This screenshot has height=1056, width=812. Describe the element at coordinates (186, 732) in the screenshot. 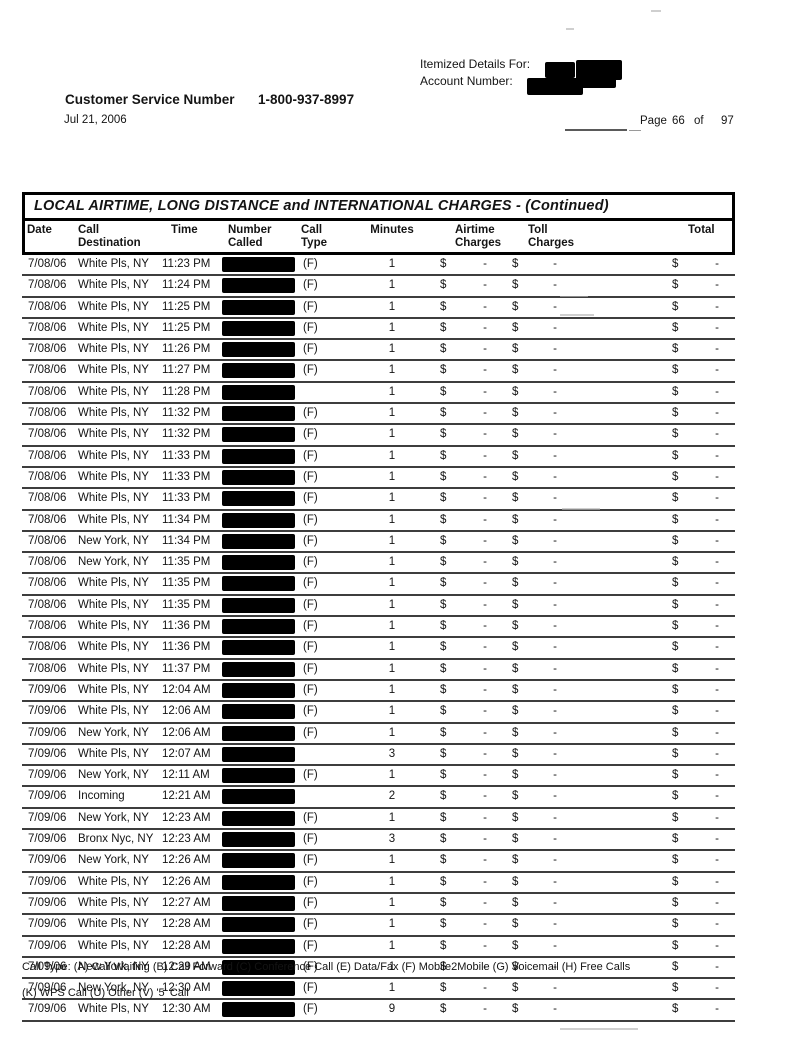

I see `cell-time: 12:06 AM` at that location.